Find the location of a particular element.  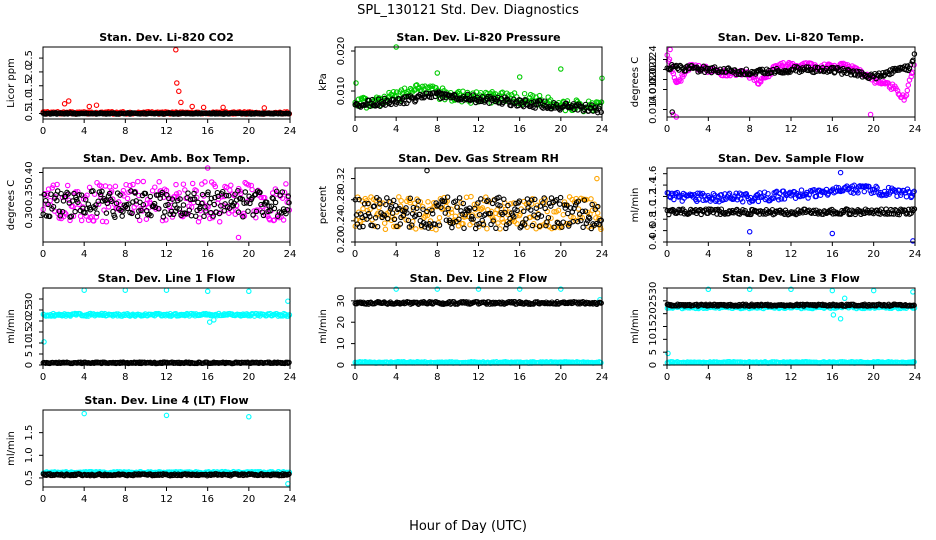

x-tick-label: 16 is located at coordinates (207, 499).